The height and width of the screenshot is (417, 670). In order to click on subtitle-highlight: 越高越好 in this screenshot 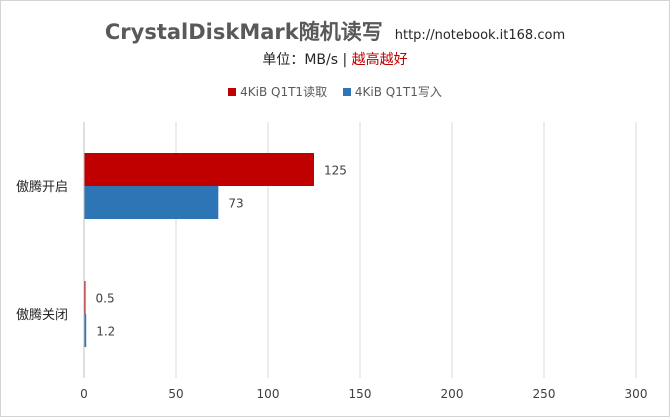, I will do `click(379, 60)`.